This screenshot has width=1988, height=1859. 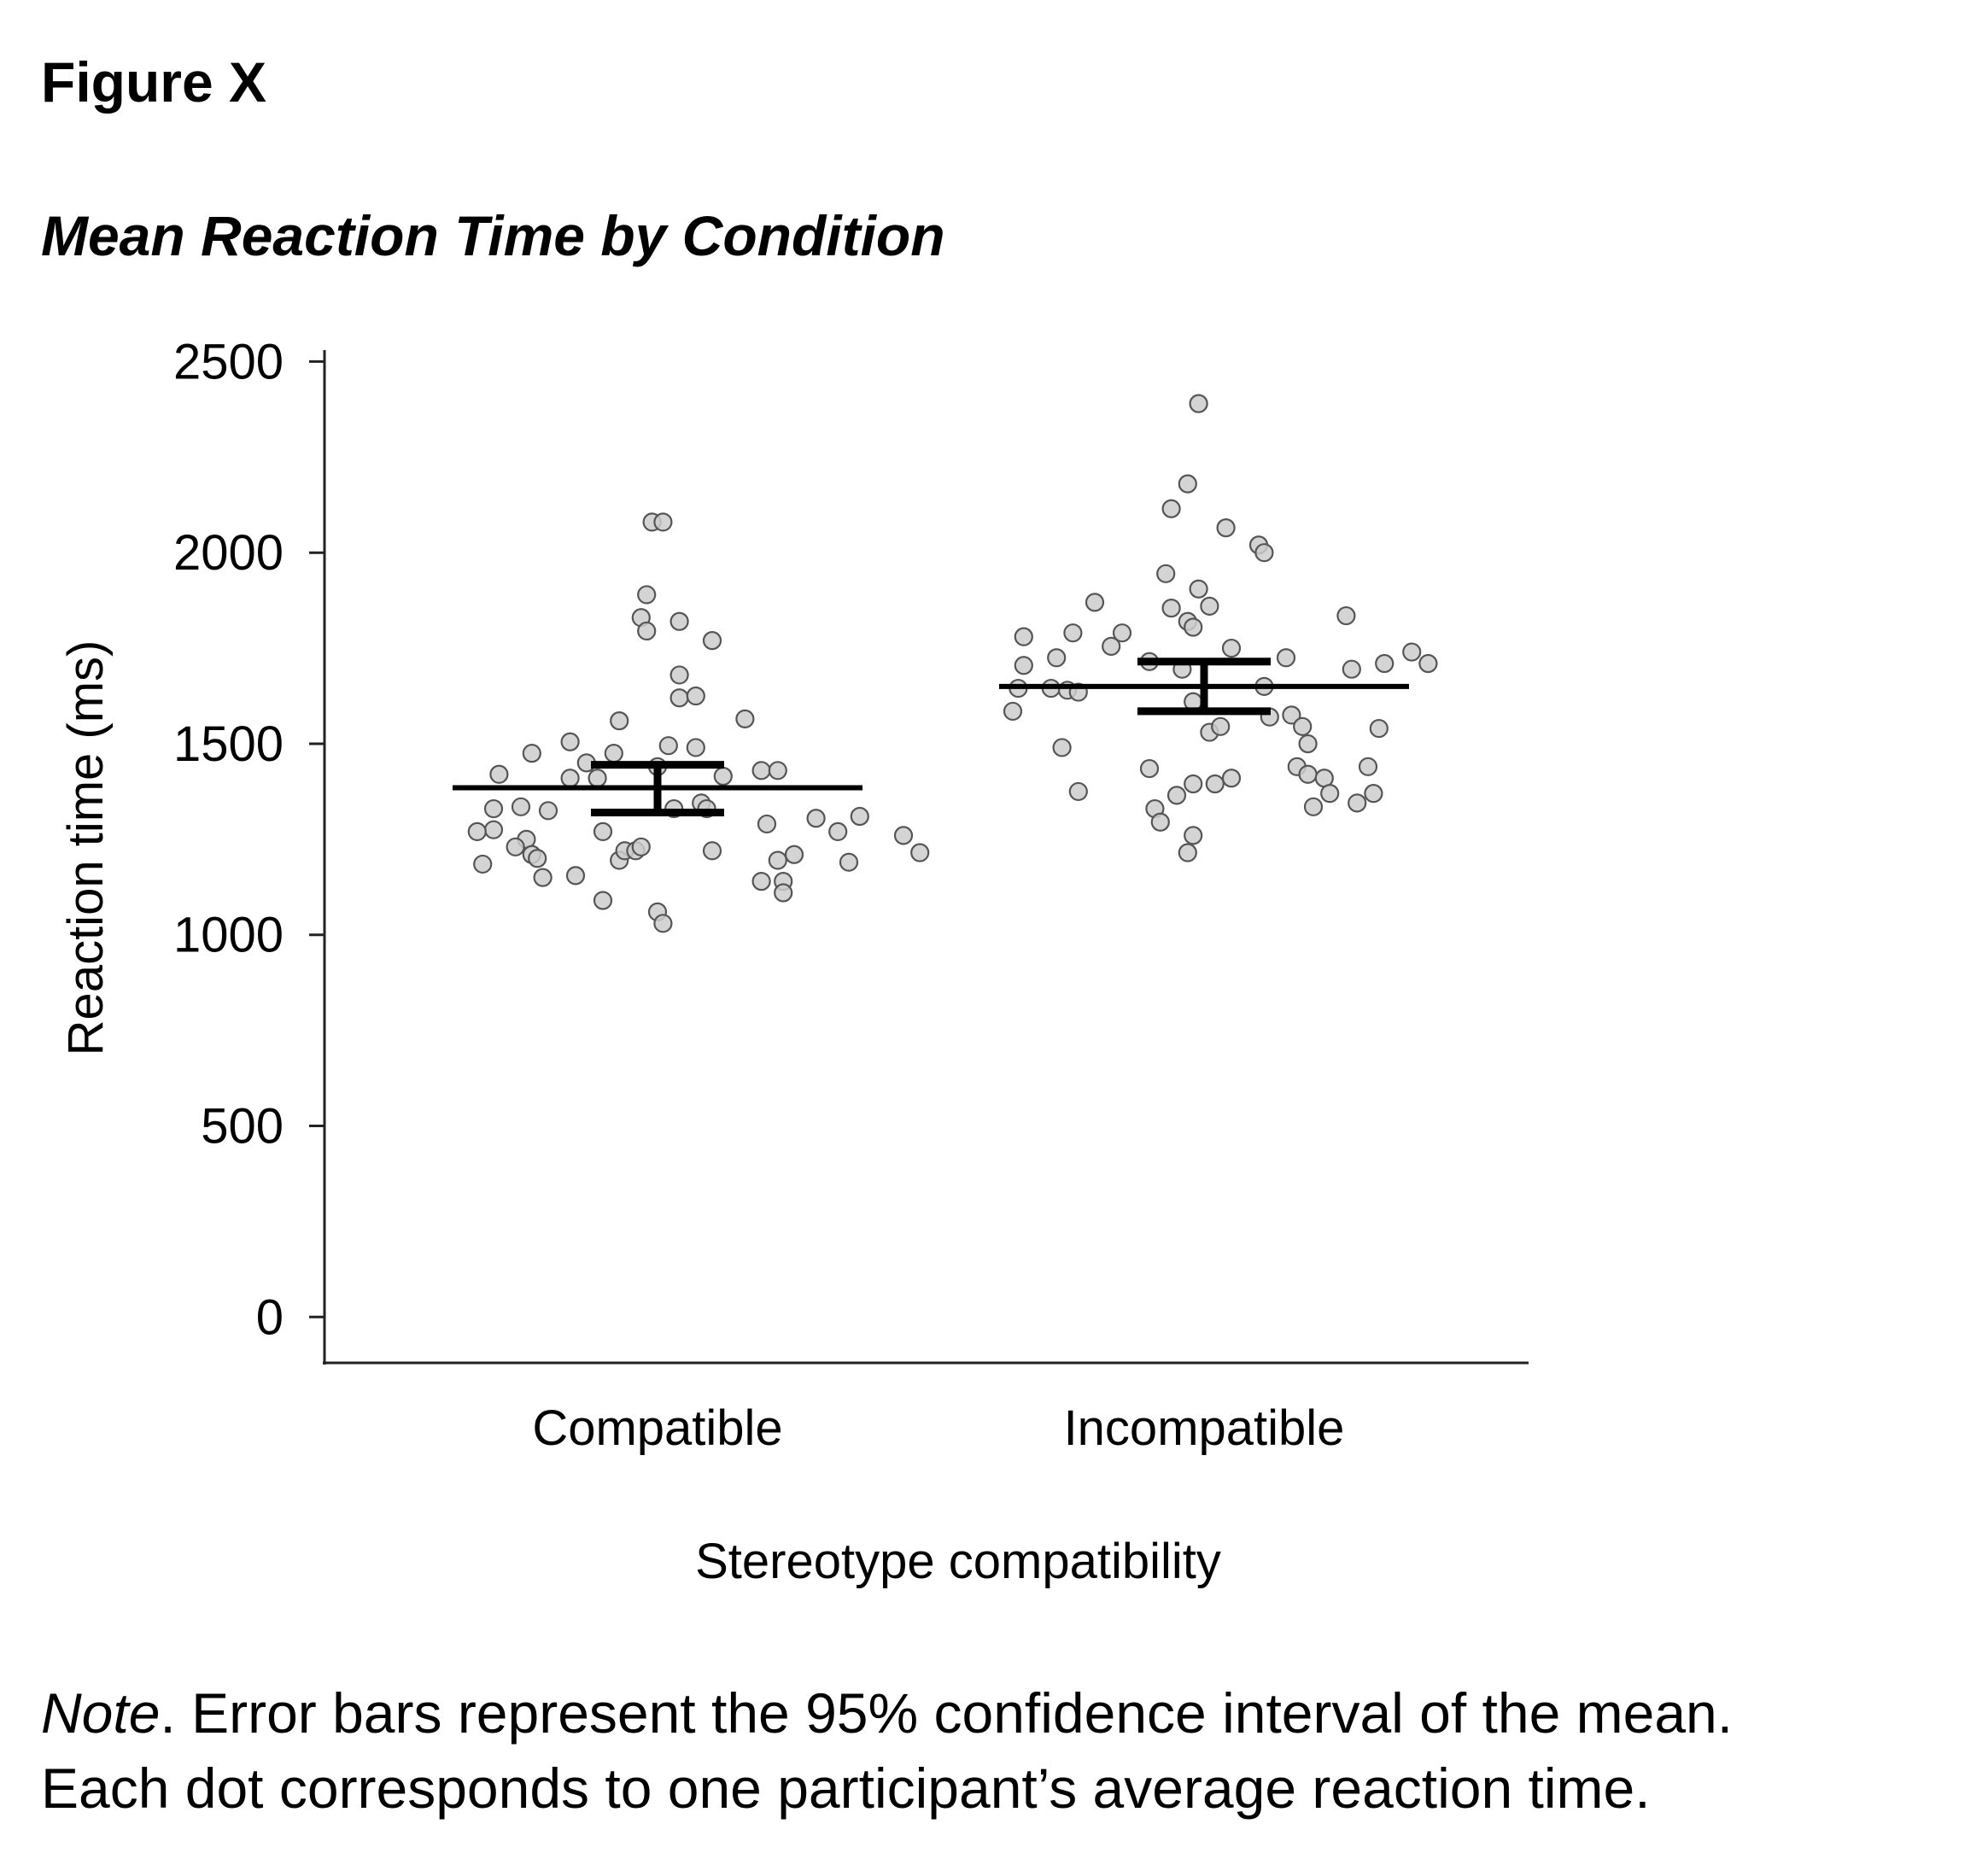 What do you see at coordinates (228, 936) in the screenshot?
I see `y-tick-label-1000: 1000` at bounding box center [228, 936].